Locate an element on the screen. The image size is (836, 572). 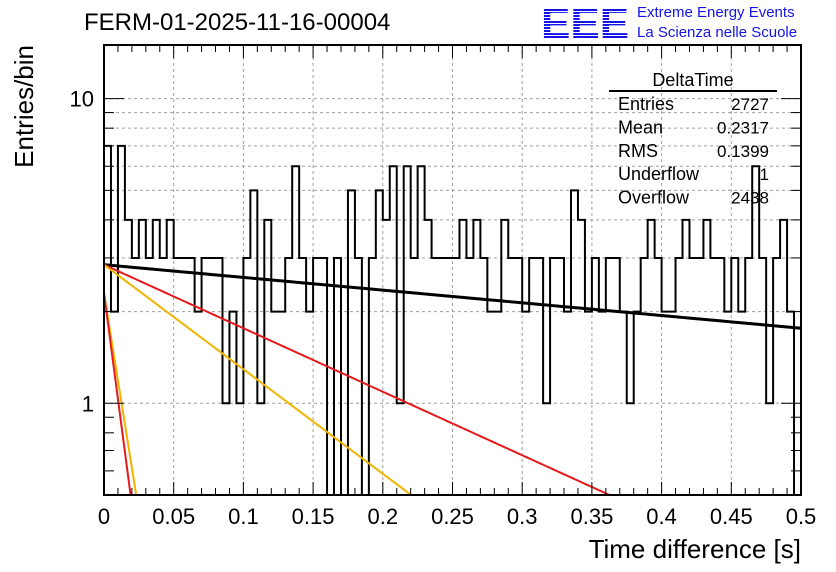
x-tick-label: 0.35 is located at coordinates (591, 516).